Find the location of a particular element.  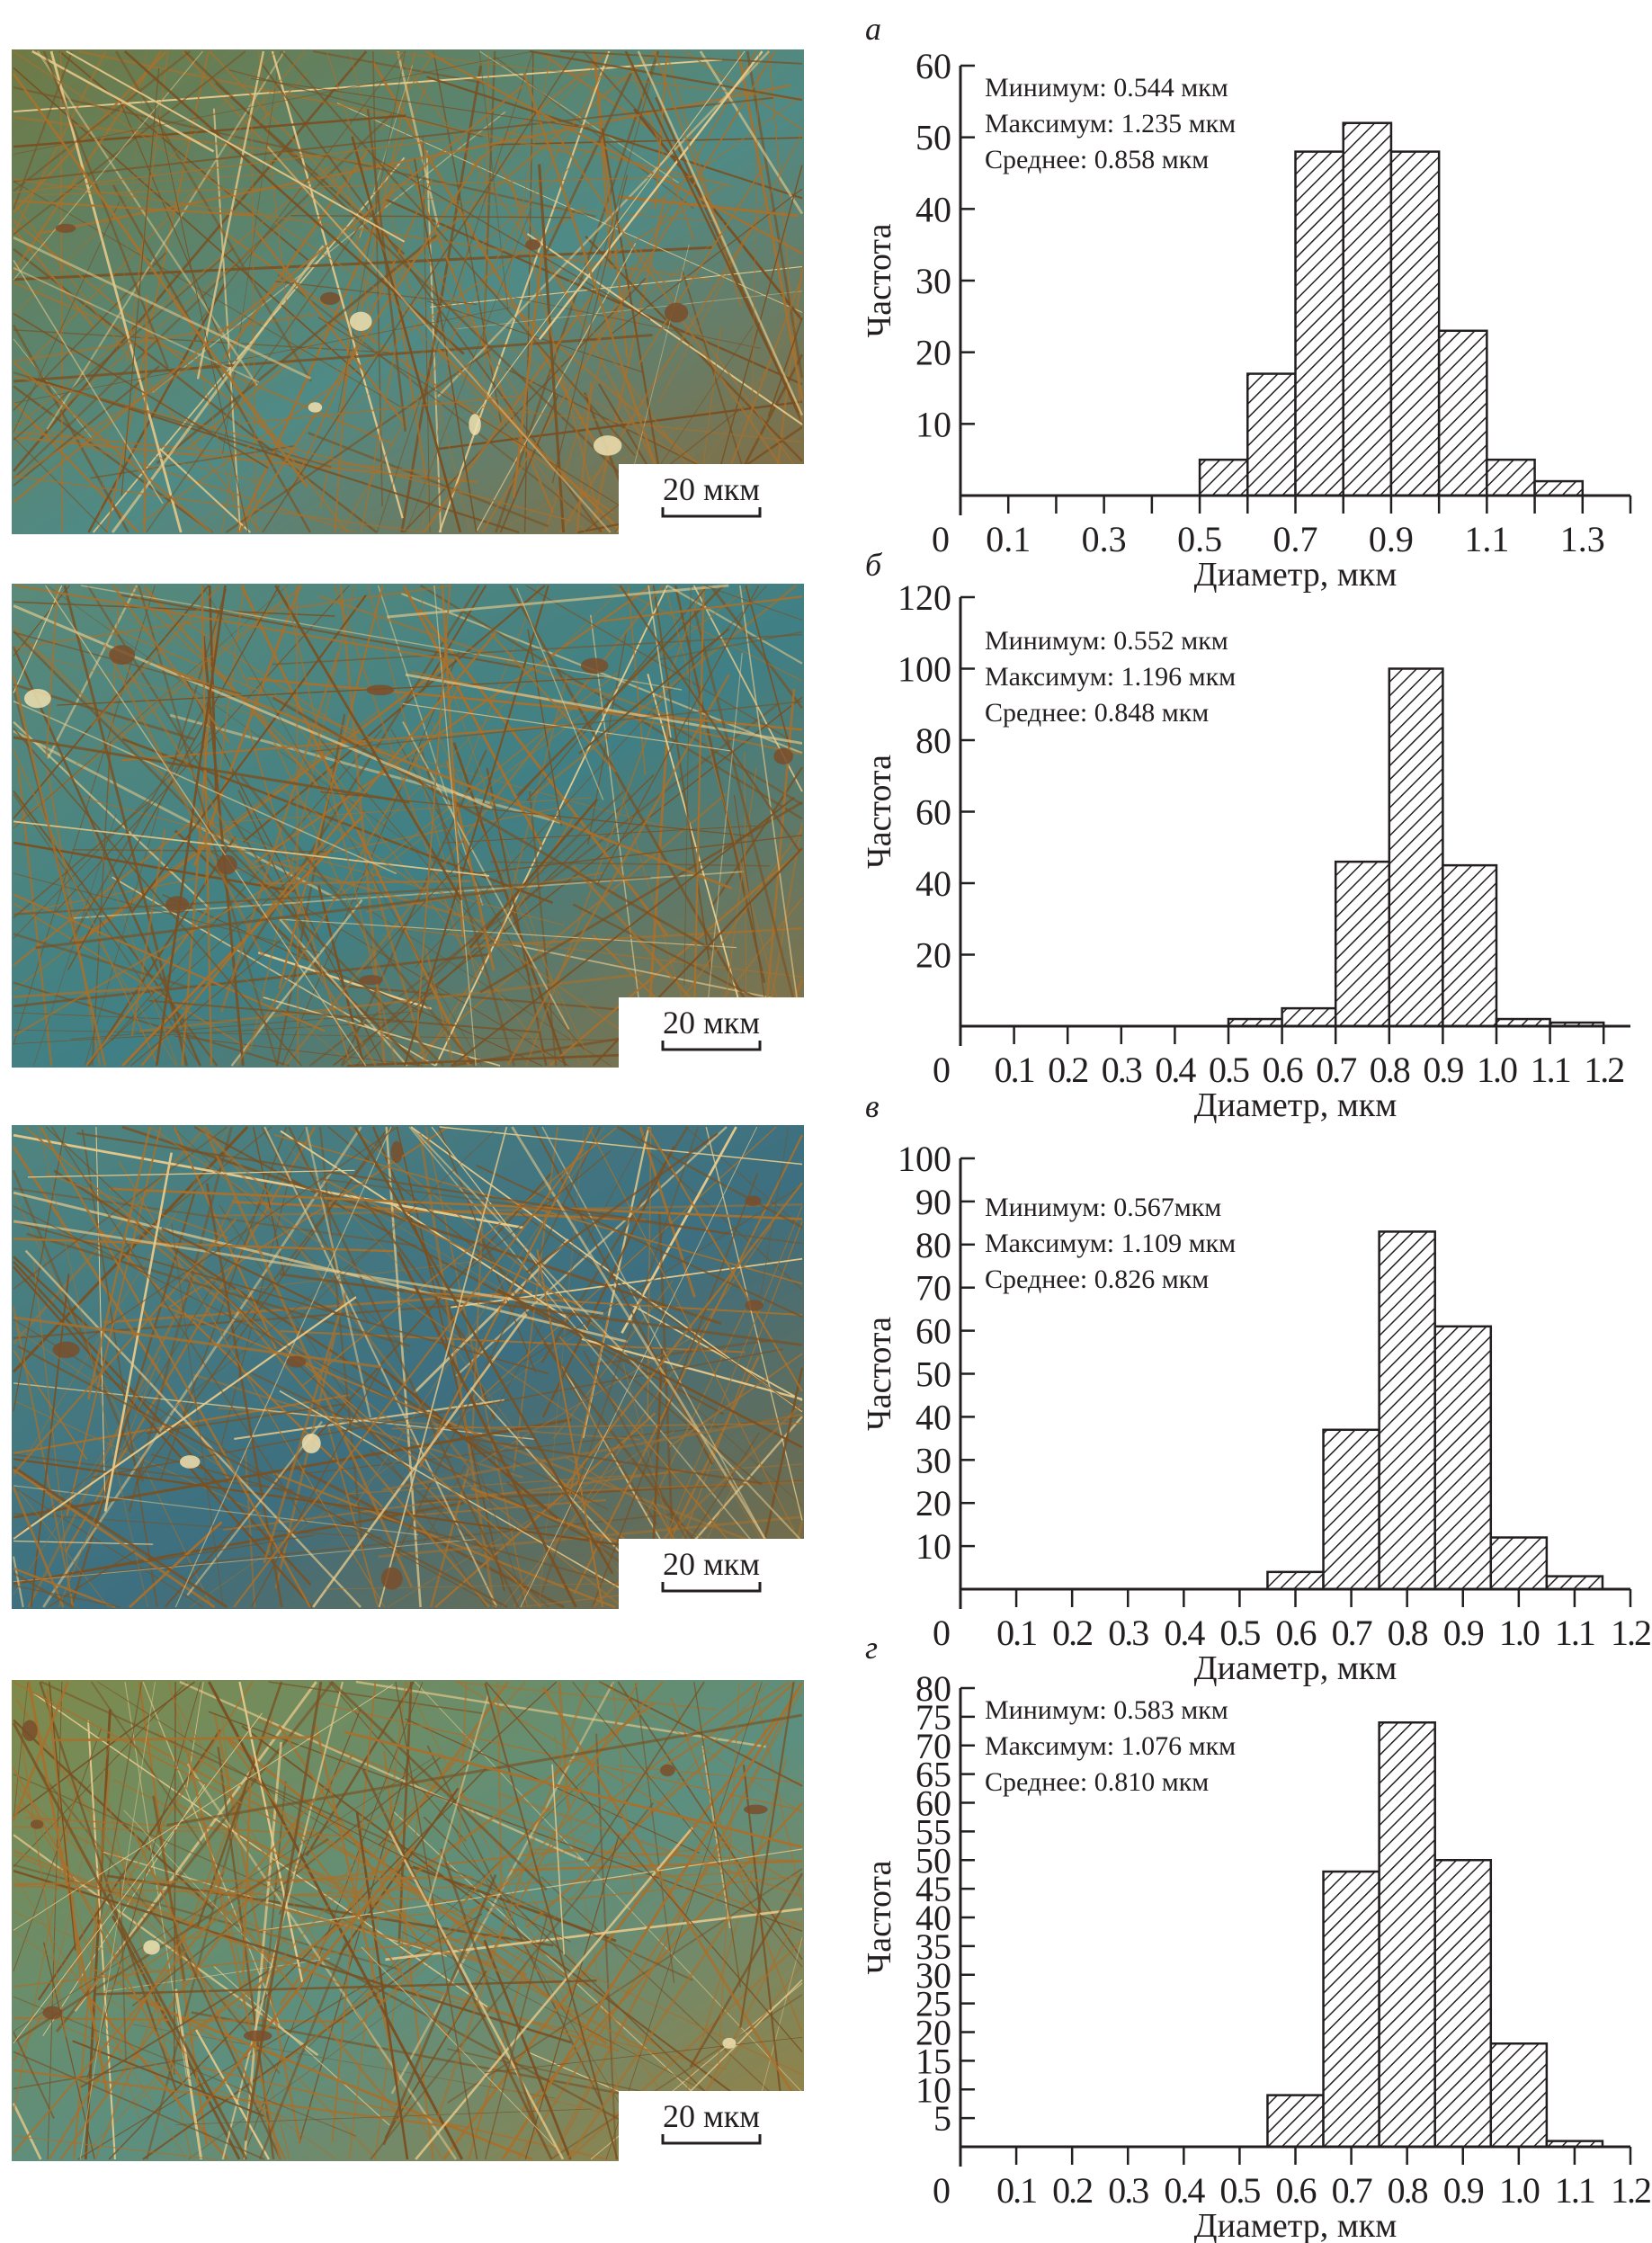

scale-bar-box is located at coordinates (711, 499).